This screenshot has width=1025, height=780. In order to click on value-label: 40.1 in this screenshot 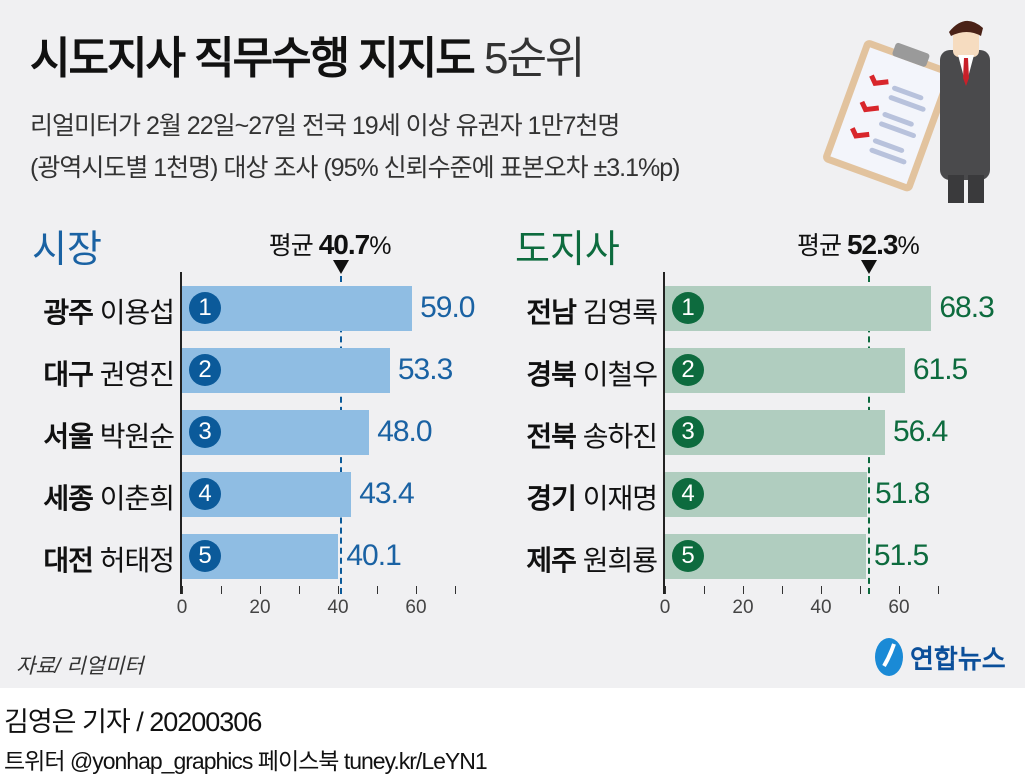, I will do `click(373, 555)`.